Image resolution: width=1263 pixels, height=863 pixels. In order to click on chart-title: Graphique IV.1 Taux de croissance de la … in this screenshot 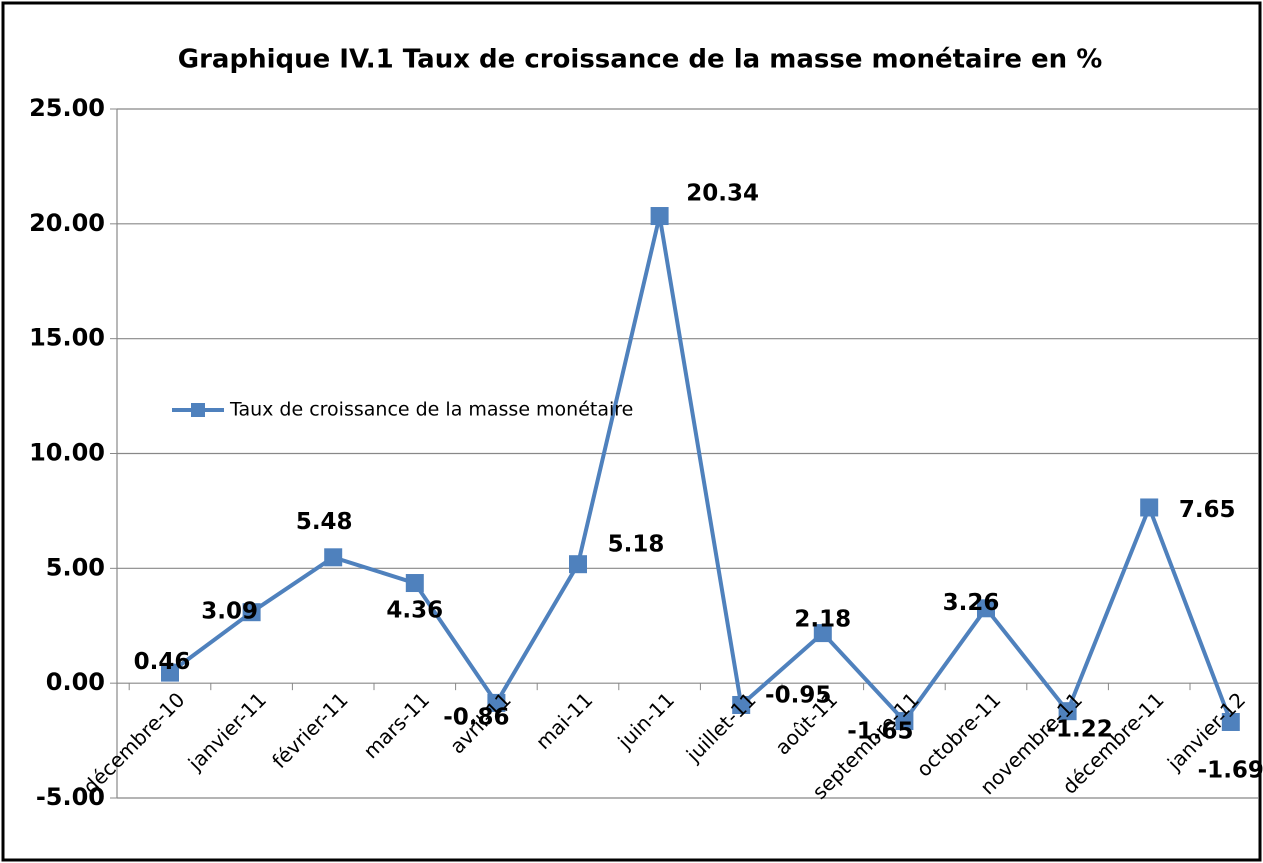, I will do `click(640, 60)`.